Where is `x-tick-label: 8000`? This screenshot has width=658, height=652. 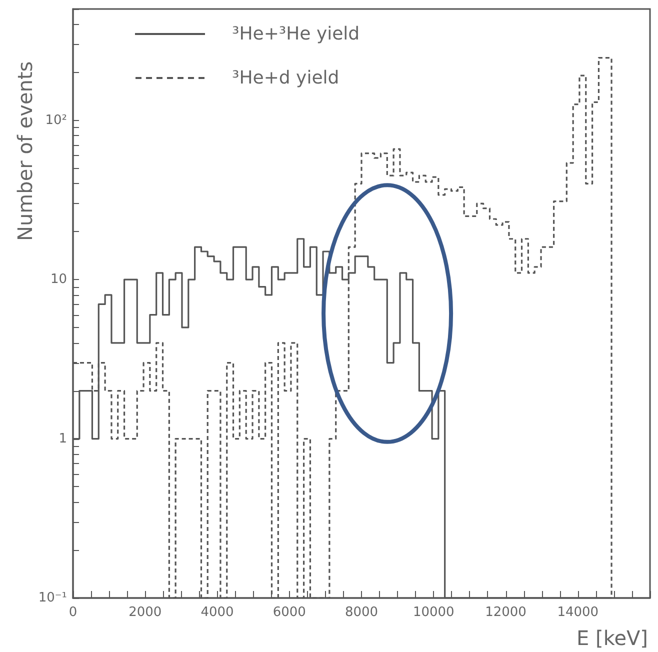 x-tick-label: 8000 is located at coordinates (361, 612).